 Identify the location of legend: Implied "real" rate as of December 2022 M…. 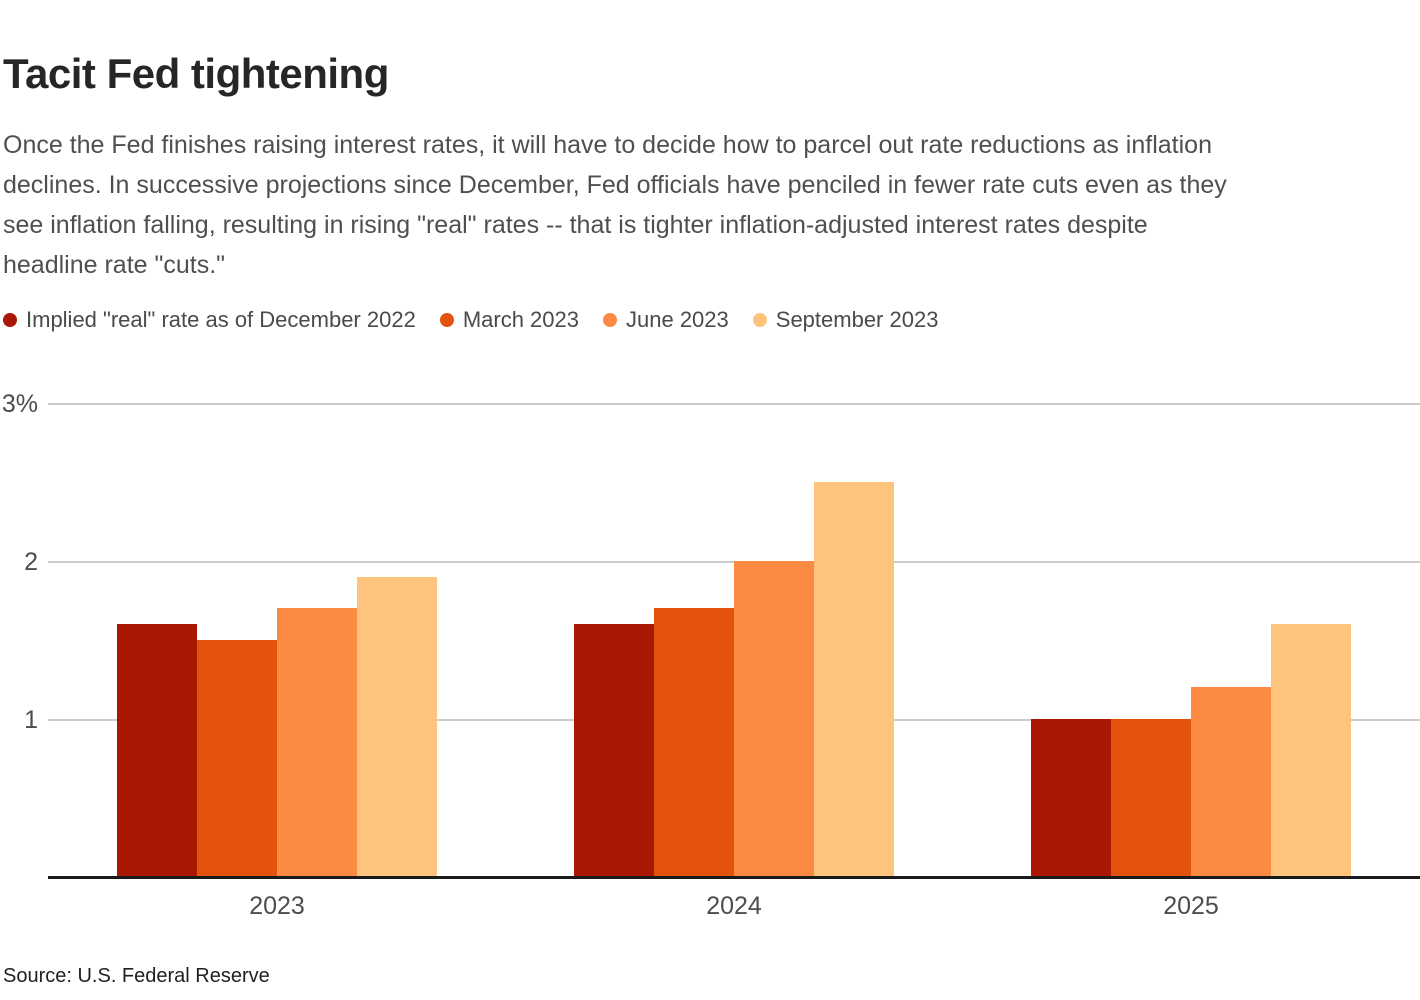
(470, 320).